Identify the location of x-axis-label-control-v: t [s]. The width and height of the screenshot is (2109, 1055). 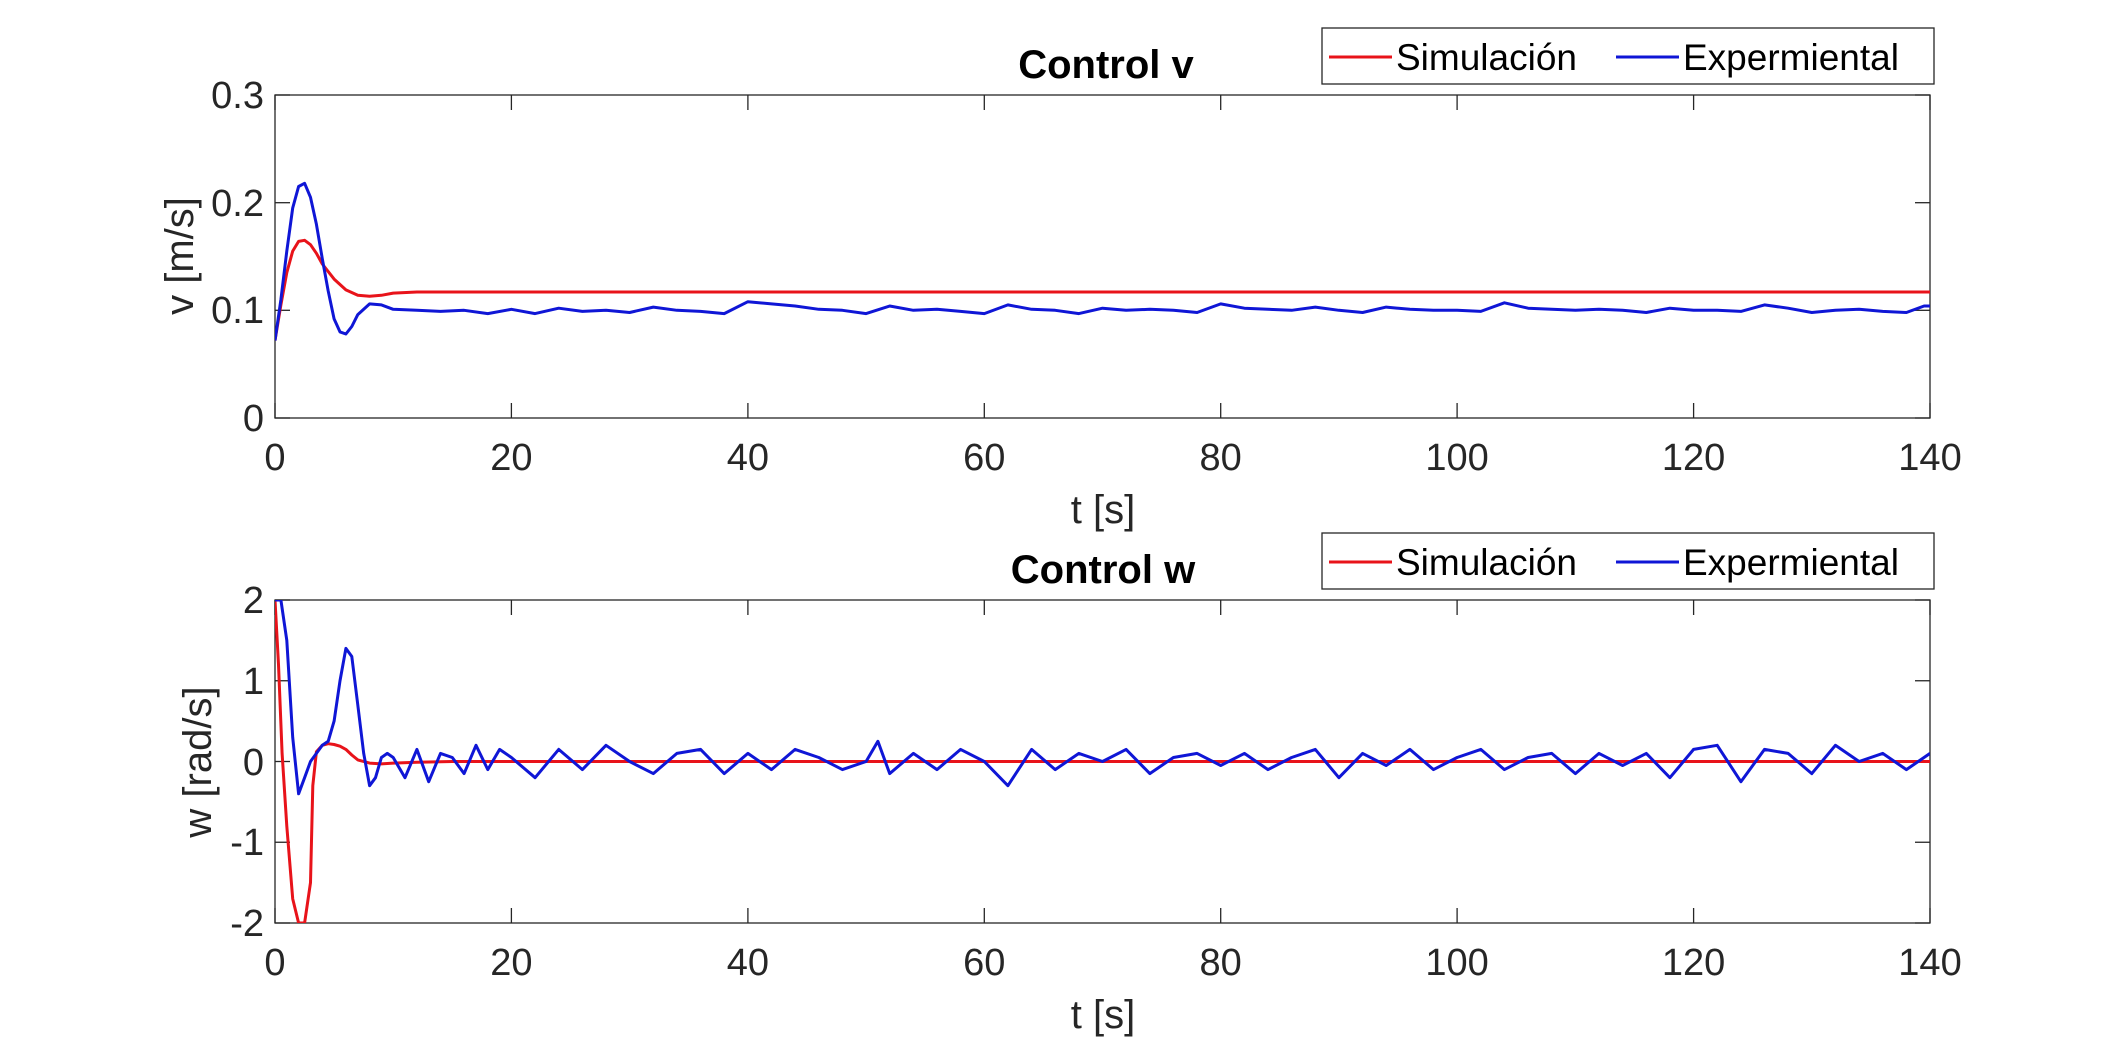
(1103, 510).